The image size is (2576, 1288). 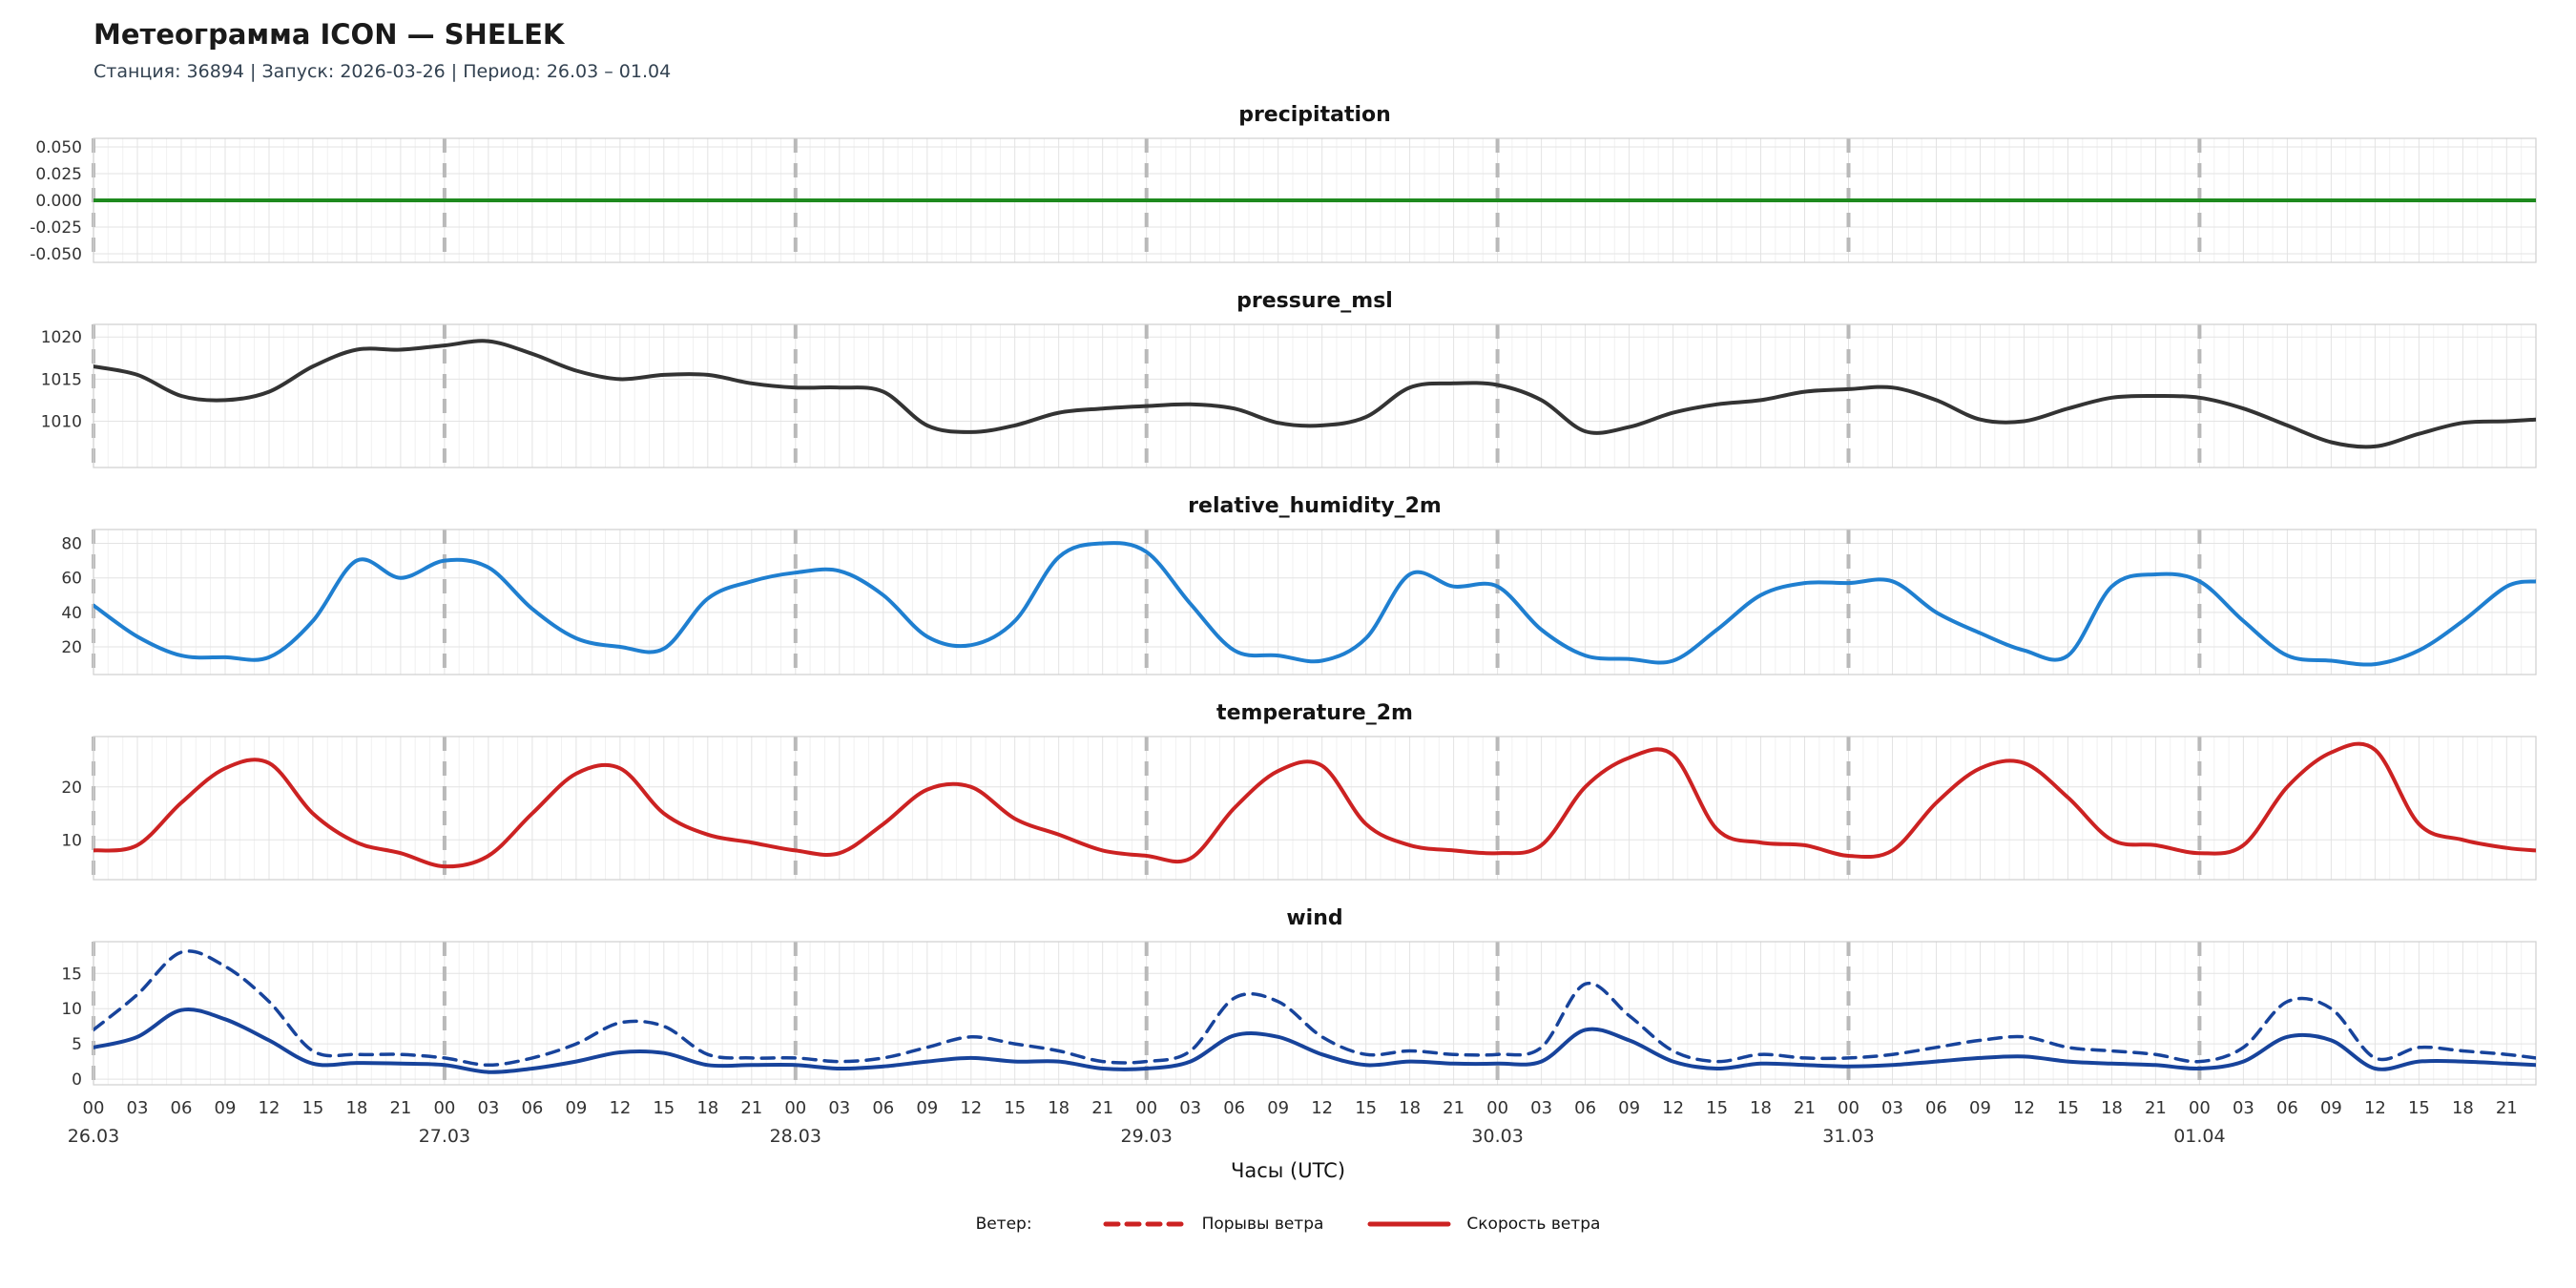 I want to click on legend-item-gusts: Порывы ветра, so click(x=1213, y=1225).